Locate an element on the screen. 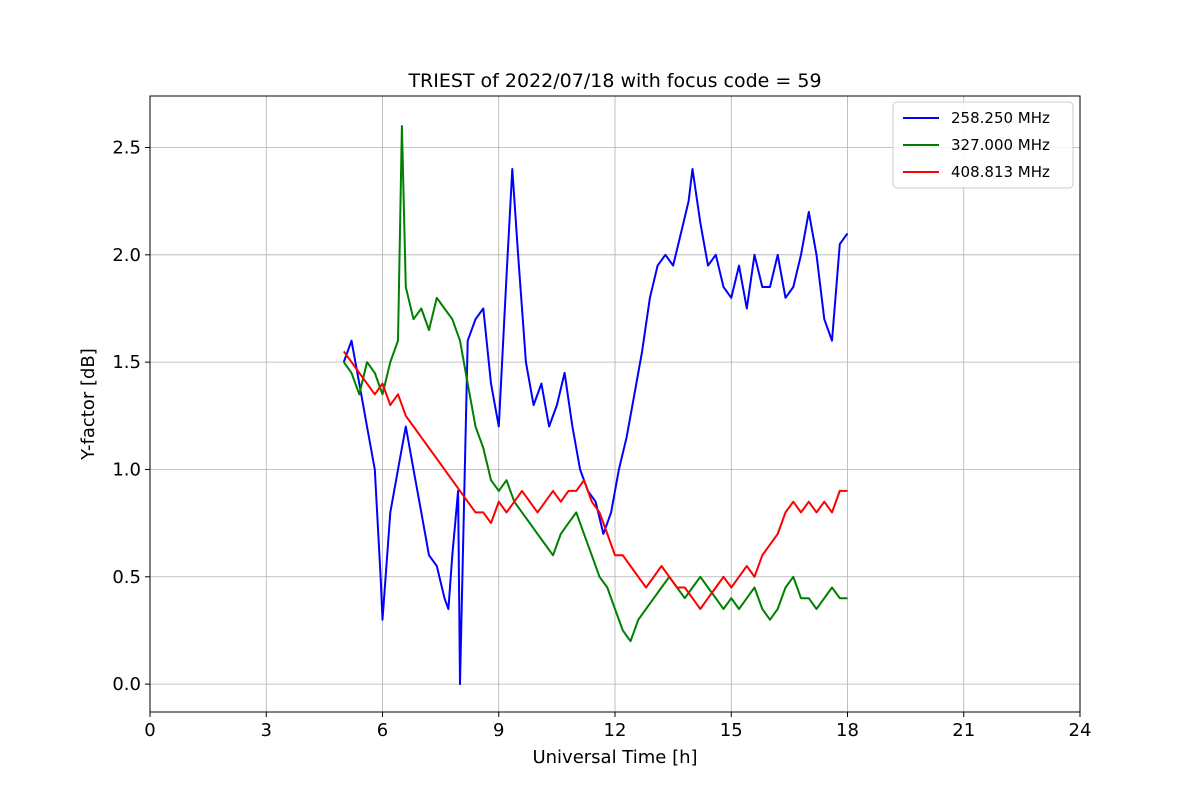  x-tick-label: 18 is located at coordinates (847, 730).